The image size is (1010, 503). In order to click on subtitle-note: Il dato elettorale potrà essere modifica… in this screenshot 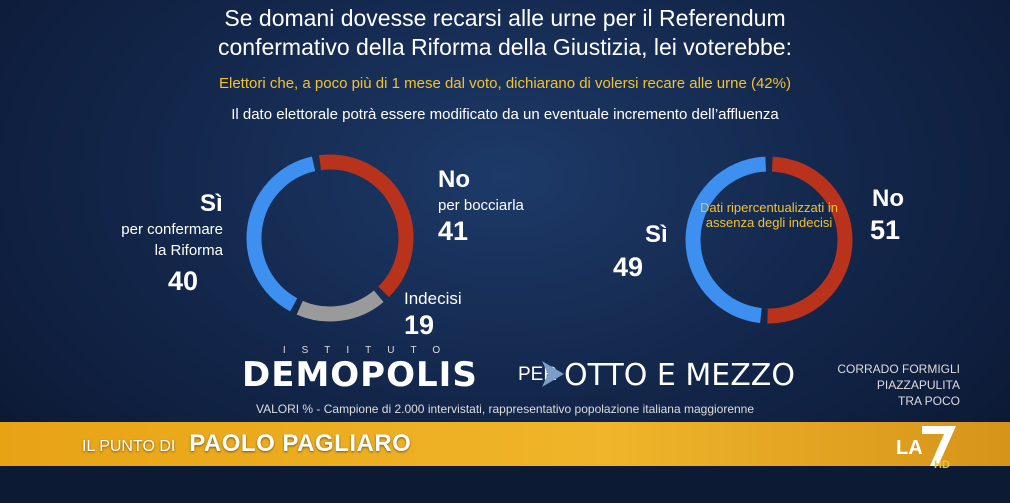, I will do `click(505, 114)`.